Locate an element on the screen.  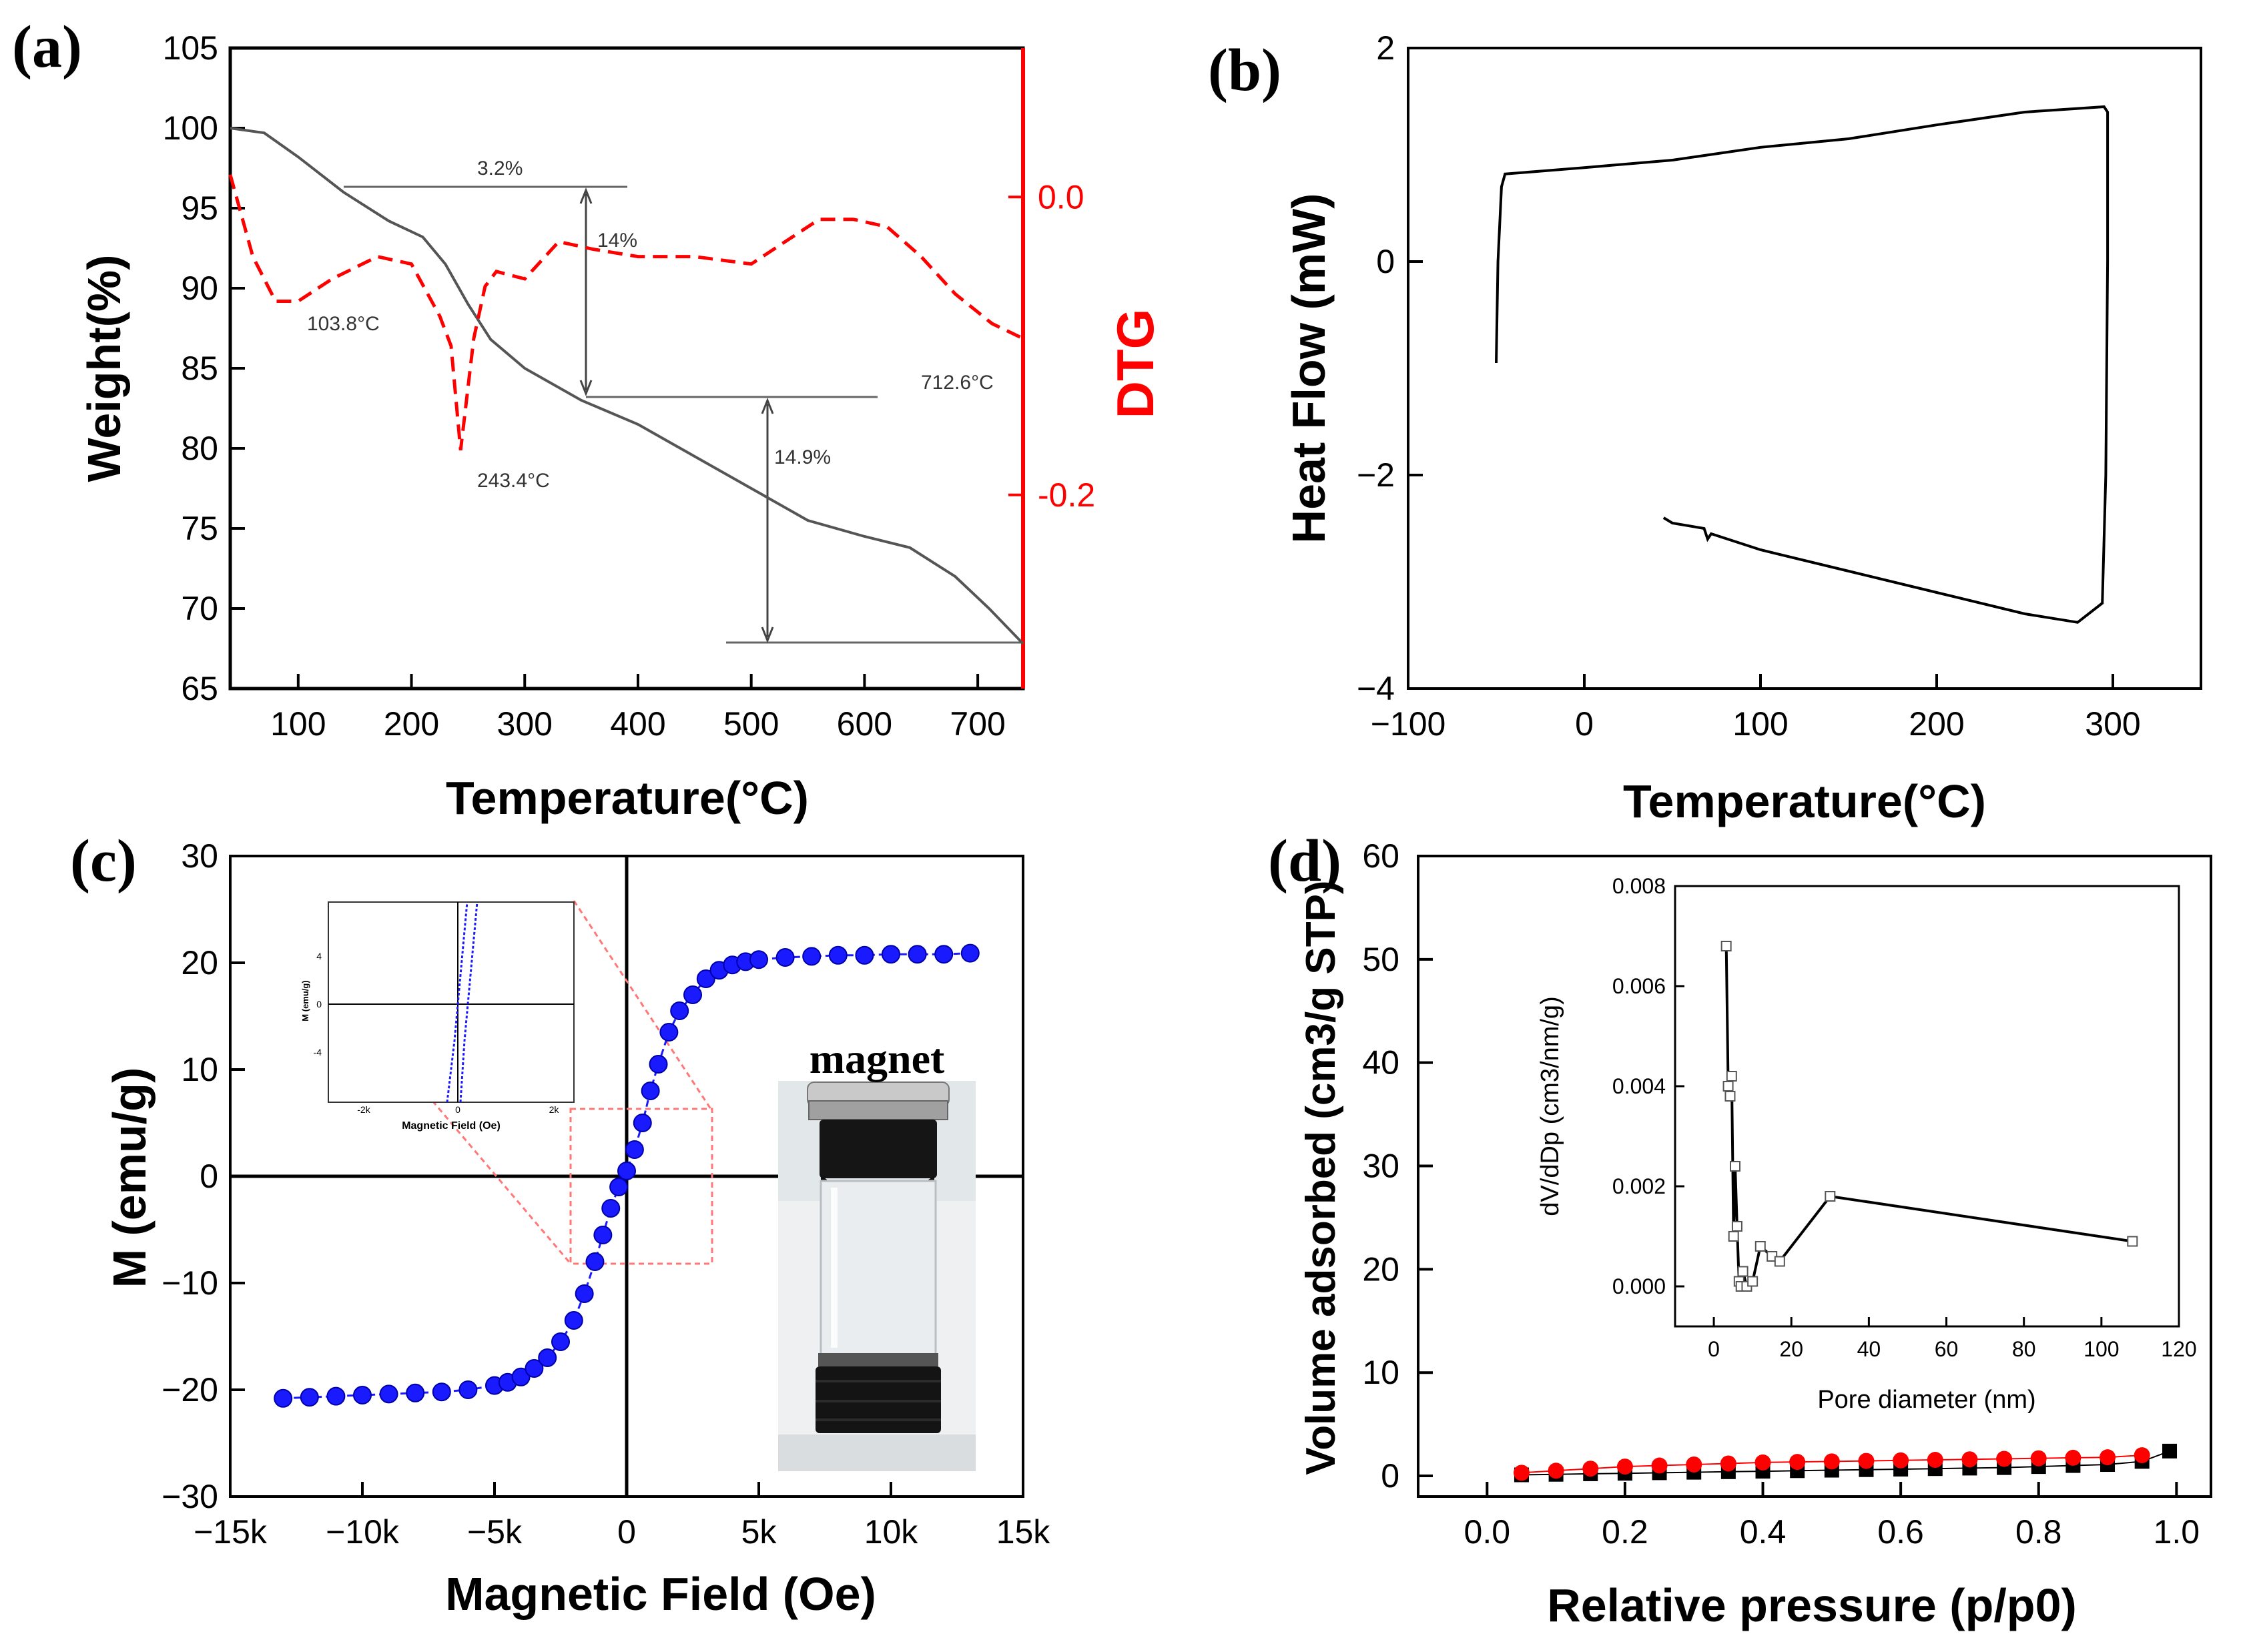
vial-glass is located at coordinates (878, 1268).